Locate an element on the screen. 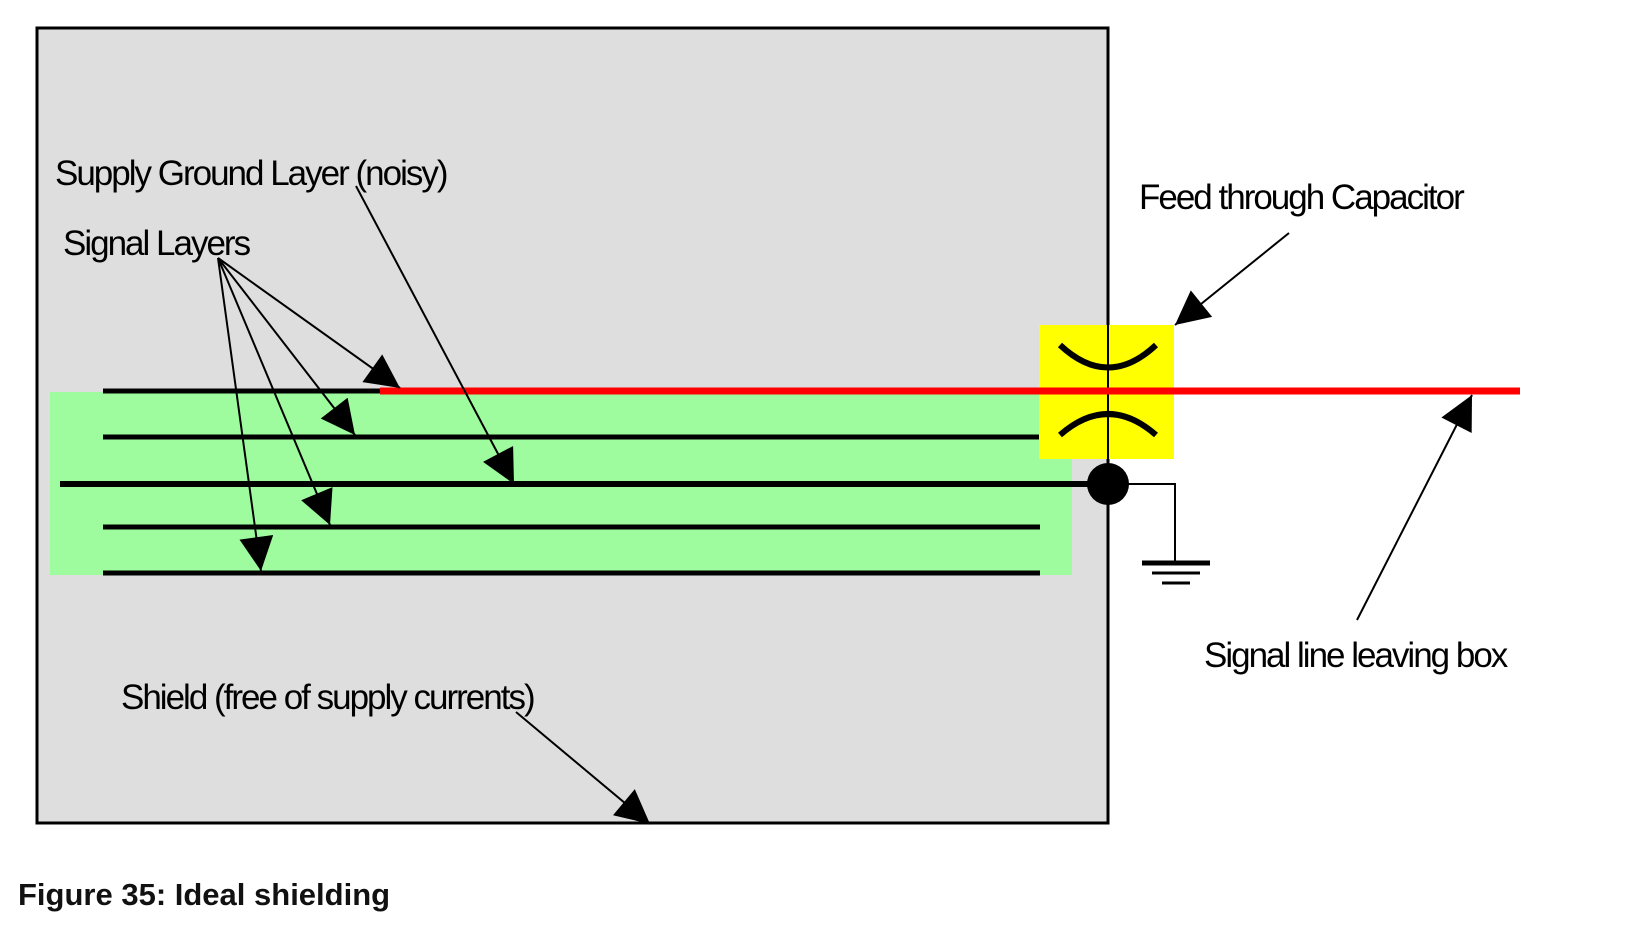 This screenshot has width=1641, height=930. label-signal-layers: Signal Layers is located at coordinates (157, 243).